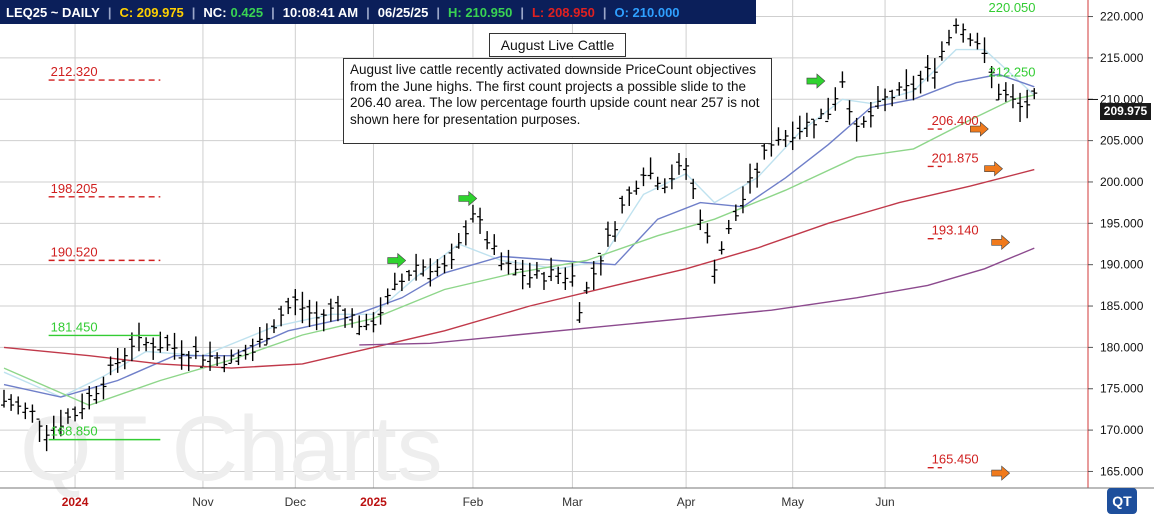 Image resolution: width=1154 pixels, height=523 pixels. I want to click on y-tick-label: 205.000, so click(1122, 141).